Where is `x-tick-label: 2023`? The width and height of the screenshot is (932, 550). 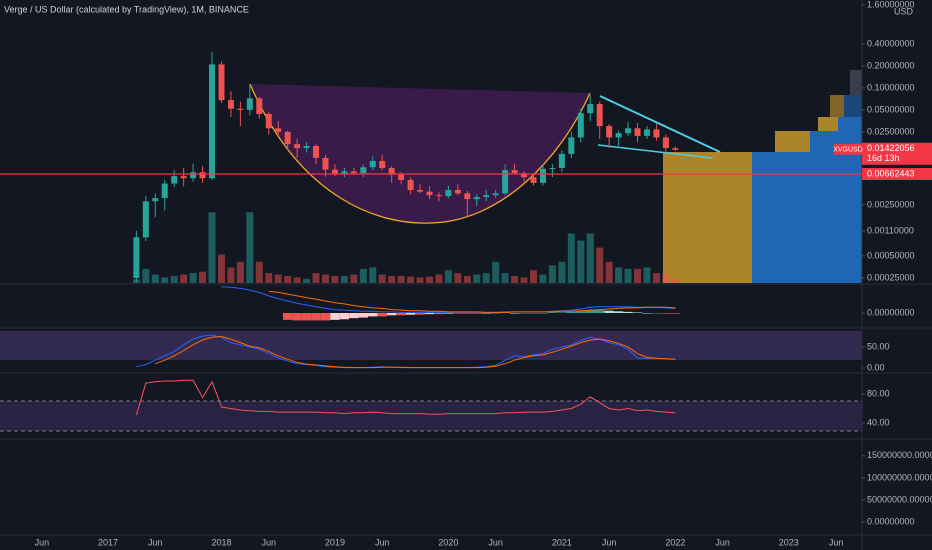 x-tick-label: 2023 is located at coordinates (789, 542).